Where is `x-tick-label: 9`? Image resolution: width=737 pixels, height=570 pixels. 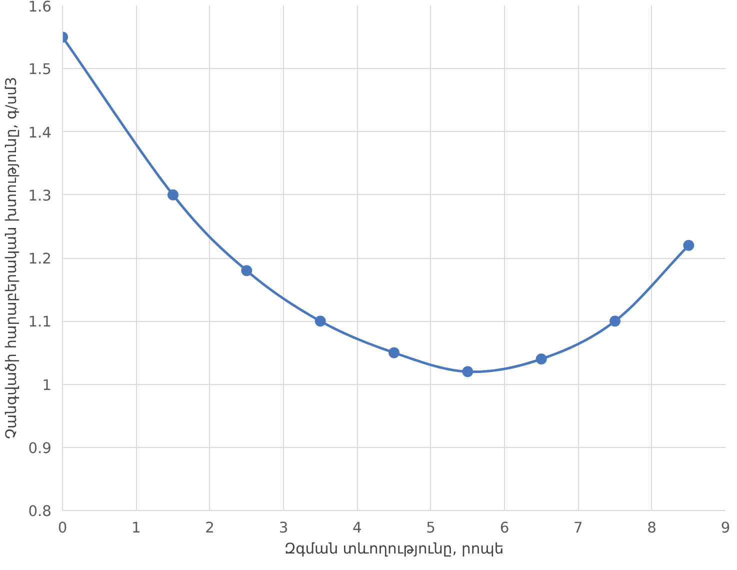
x-tick-label: 9 is located at coordinates (725, 528).